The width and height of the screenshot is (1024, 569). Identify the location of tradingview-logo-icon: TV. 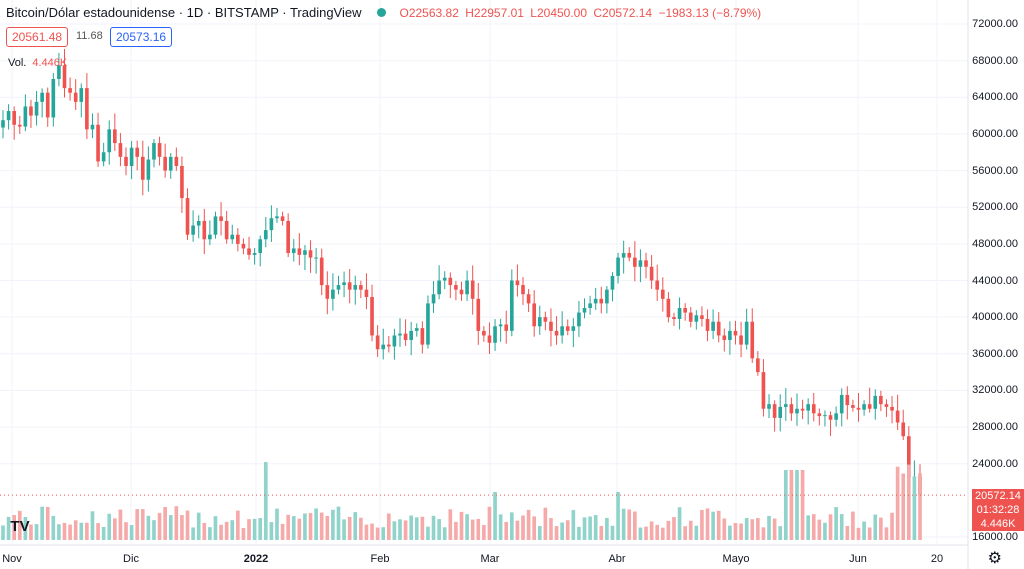
(20, 526).